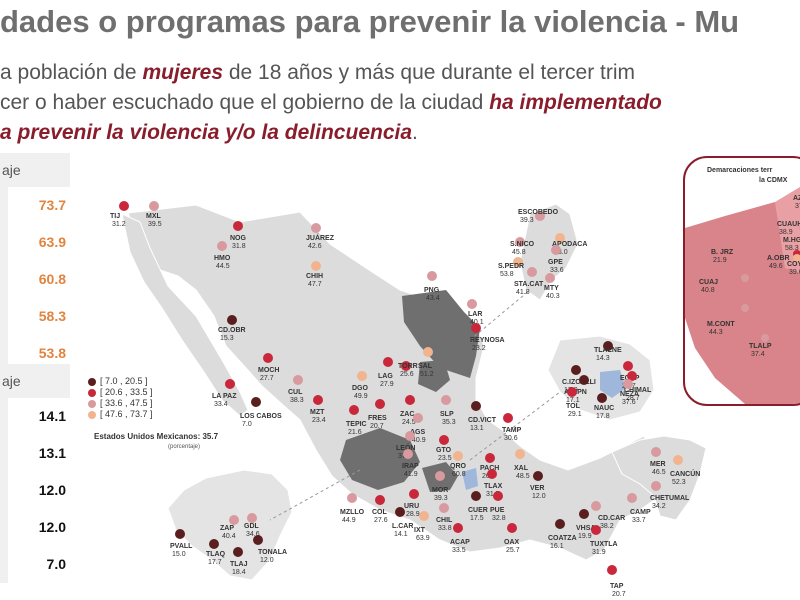 This screenshot has width=800, height=600. I want to click on city-value-label: 44.5, so click(223, 266).